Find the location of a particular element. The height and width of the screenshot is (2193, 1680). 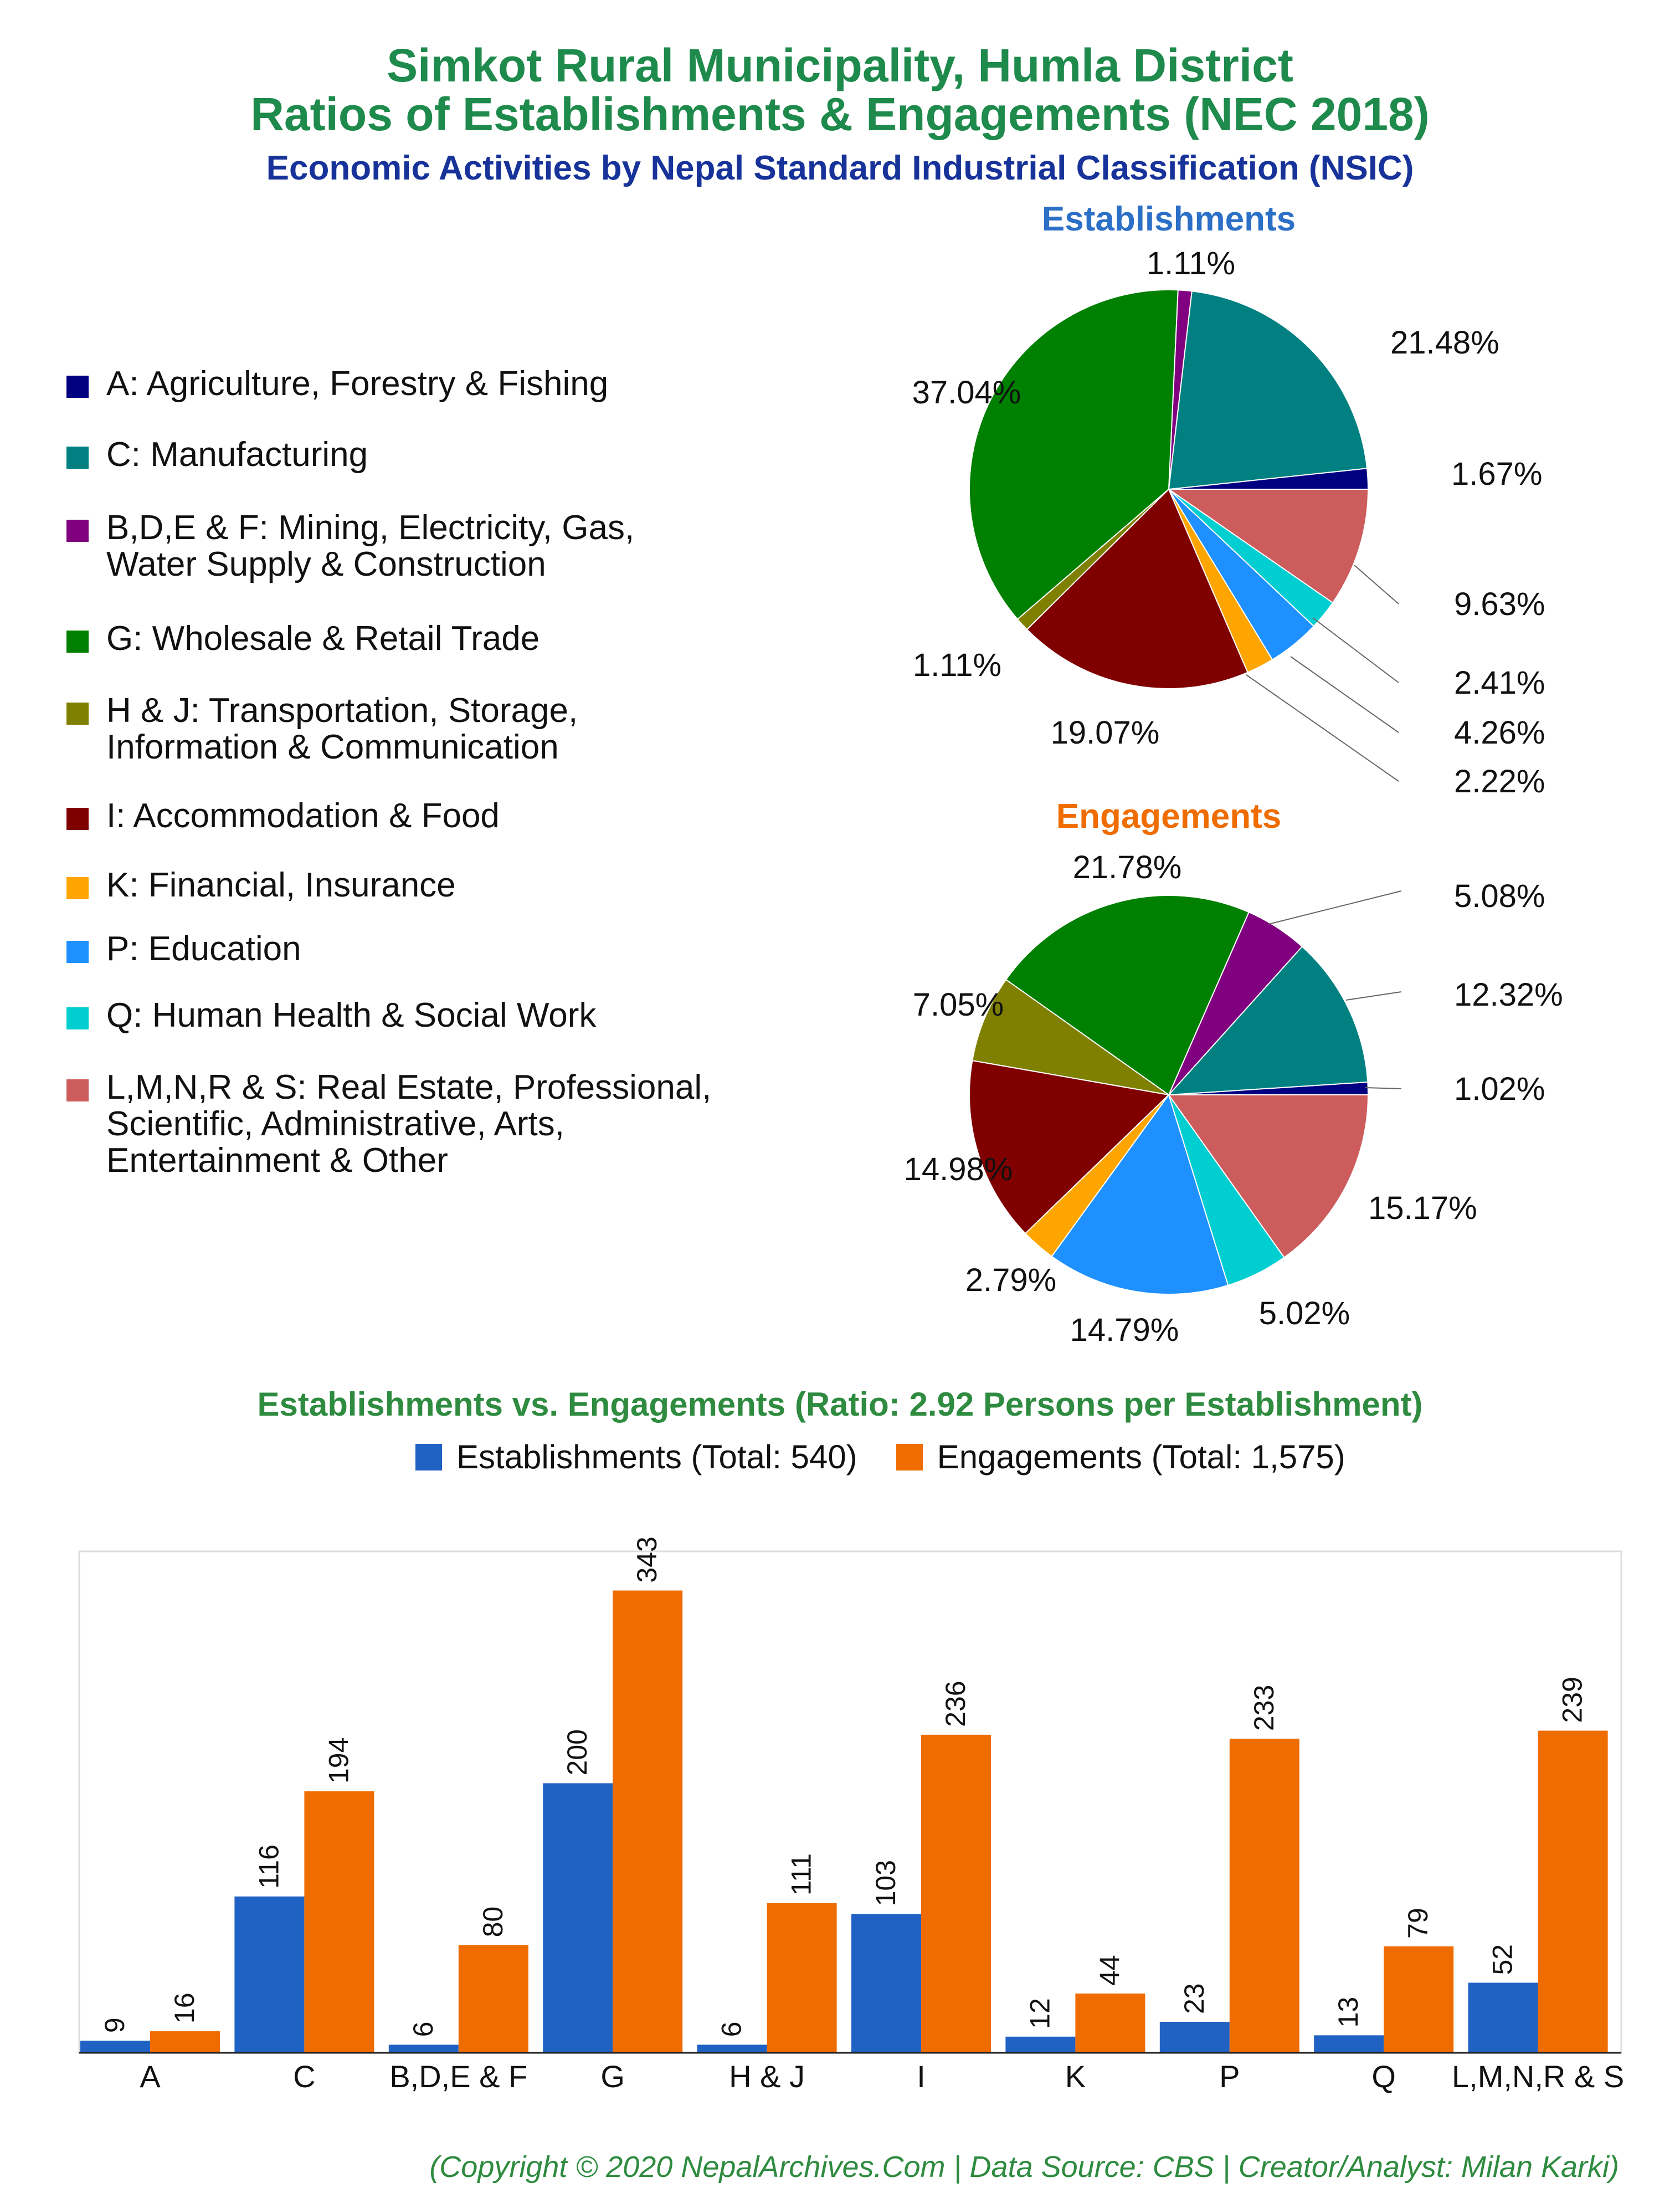

pie-value-label: 5.08% is located at coordinates (1499, 896).